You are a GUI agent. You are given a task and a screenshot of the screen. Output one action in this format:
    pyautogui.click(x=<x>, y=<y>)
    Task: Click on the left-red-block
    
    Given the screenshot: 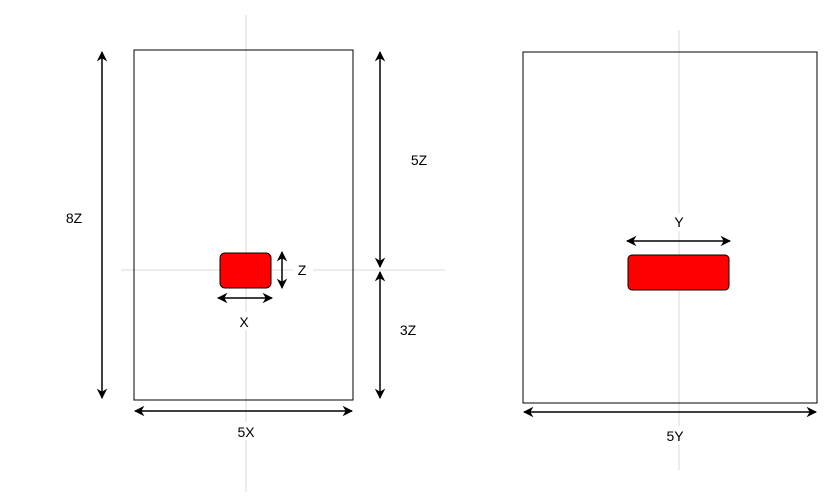 What is the action you would take?
    pyautogui.click(x=245, y=270)
    